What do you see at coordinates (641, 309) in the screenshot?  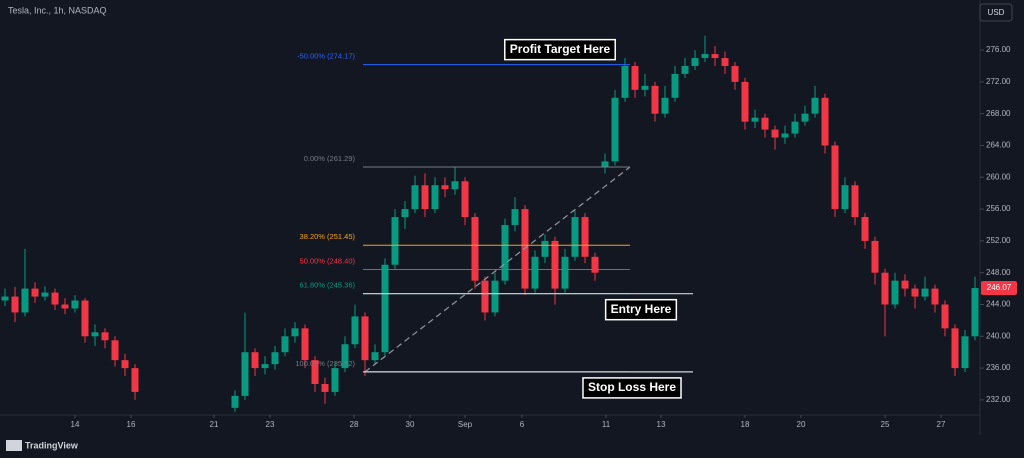 I see `annotation: Entry Here` at bounding box center [641, 309].